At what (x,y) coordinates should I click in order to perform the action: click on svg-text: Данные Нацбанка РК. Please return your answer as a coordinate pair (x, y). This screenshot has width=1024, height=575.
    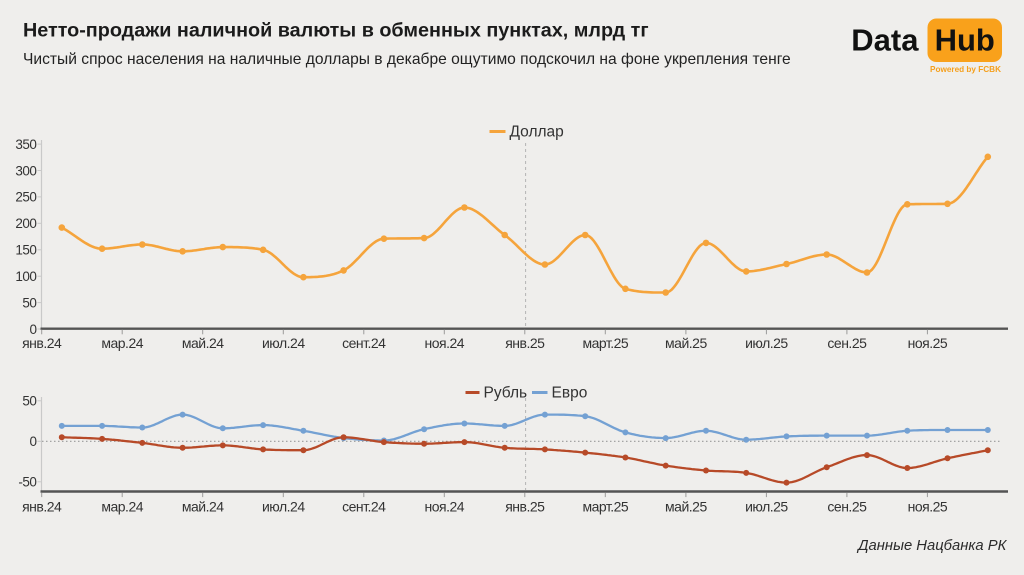
    Looking at the image, I should click on (931, 546).